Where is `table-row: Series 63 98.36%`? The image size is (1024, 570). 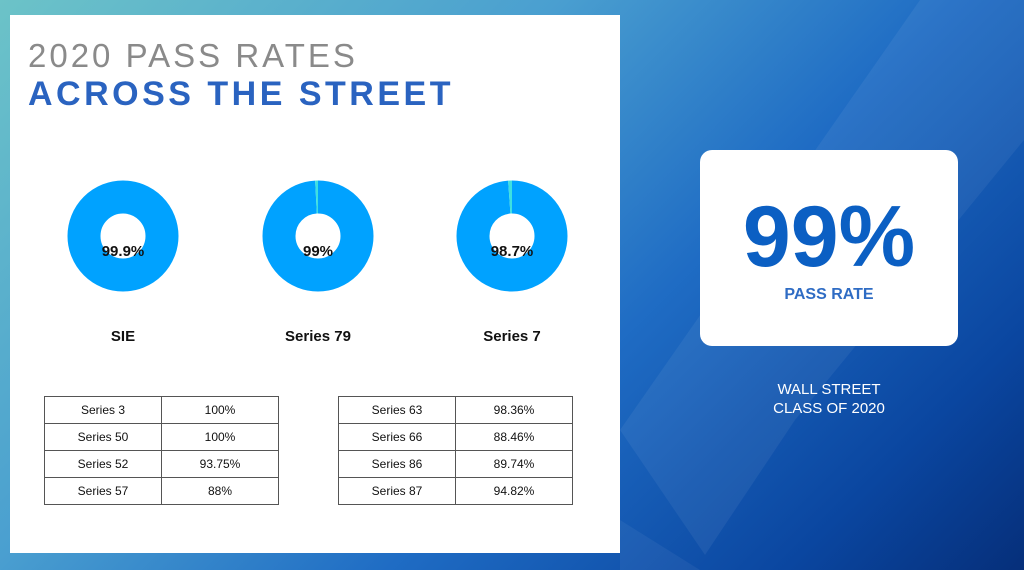 table-row: Series 63 98.36% is located at coordinates (455, 410).